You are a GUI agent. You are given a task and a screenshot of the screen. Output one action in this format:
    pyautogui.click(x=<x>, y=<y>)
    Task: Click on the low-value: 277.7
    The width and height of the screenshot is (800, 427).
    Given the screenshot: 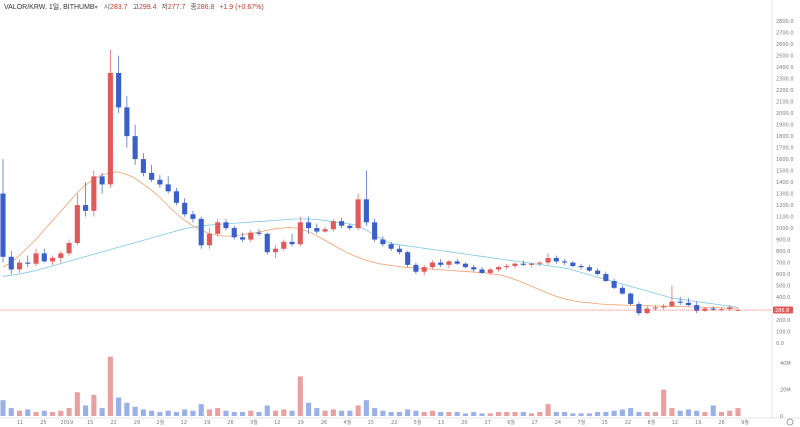 What is the action you would take?
    pyautogui.click(x=176, y=7)
    